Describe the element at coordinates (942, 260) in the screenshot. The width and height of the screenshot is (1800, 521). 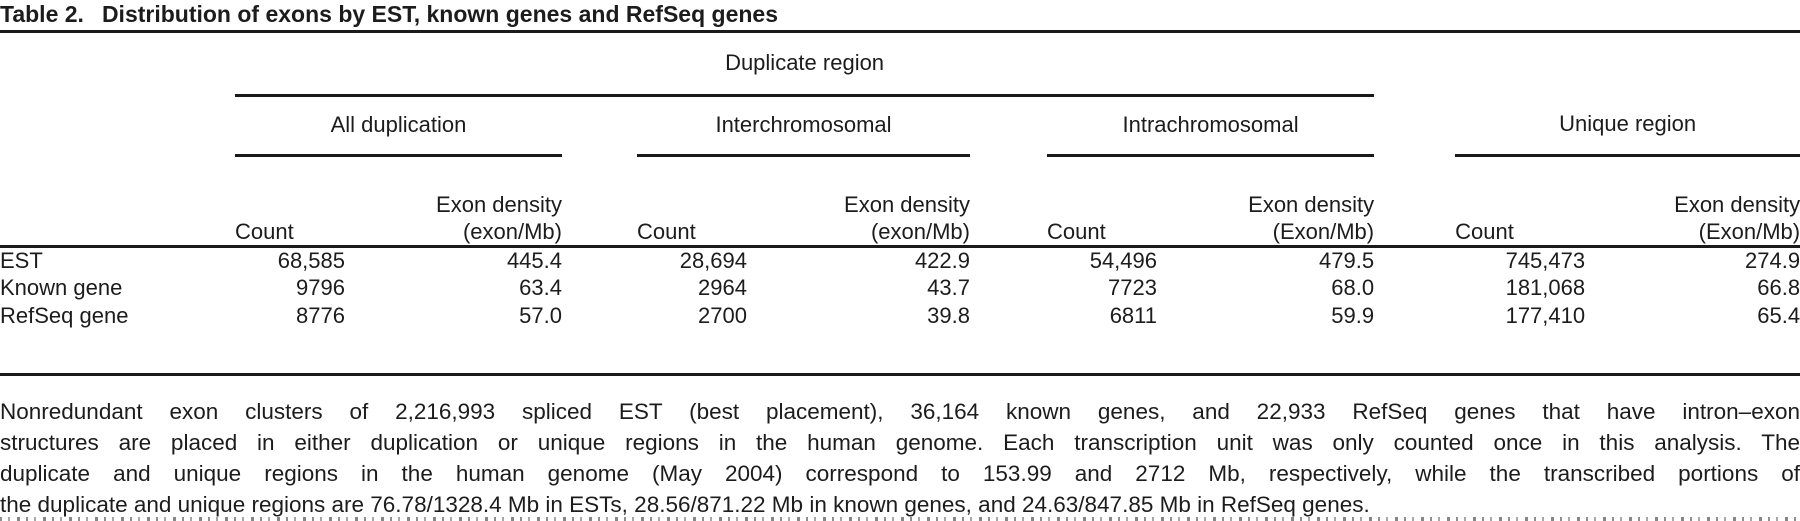
I see `density-cell: 422.9` at that location.